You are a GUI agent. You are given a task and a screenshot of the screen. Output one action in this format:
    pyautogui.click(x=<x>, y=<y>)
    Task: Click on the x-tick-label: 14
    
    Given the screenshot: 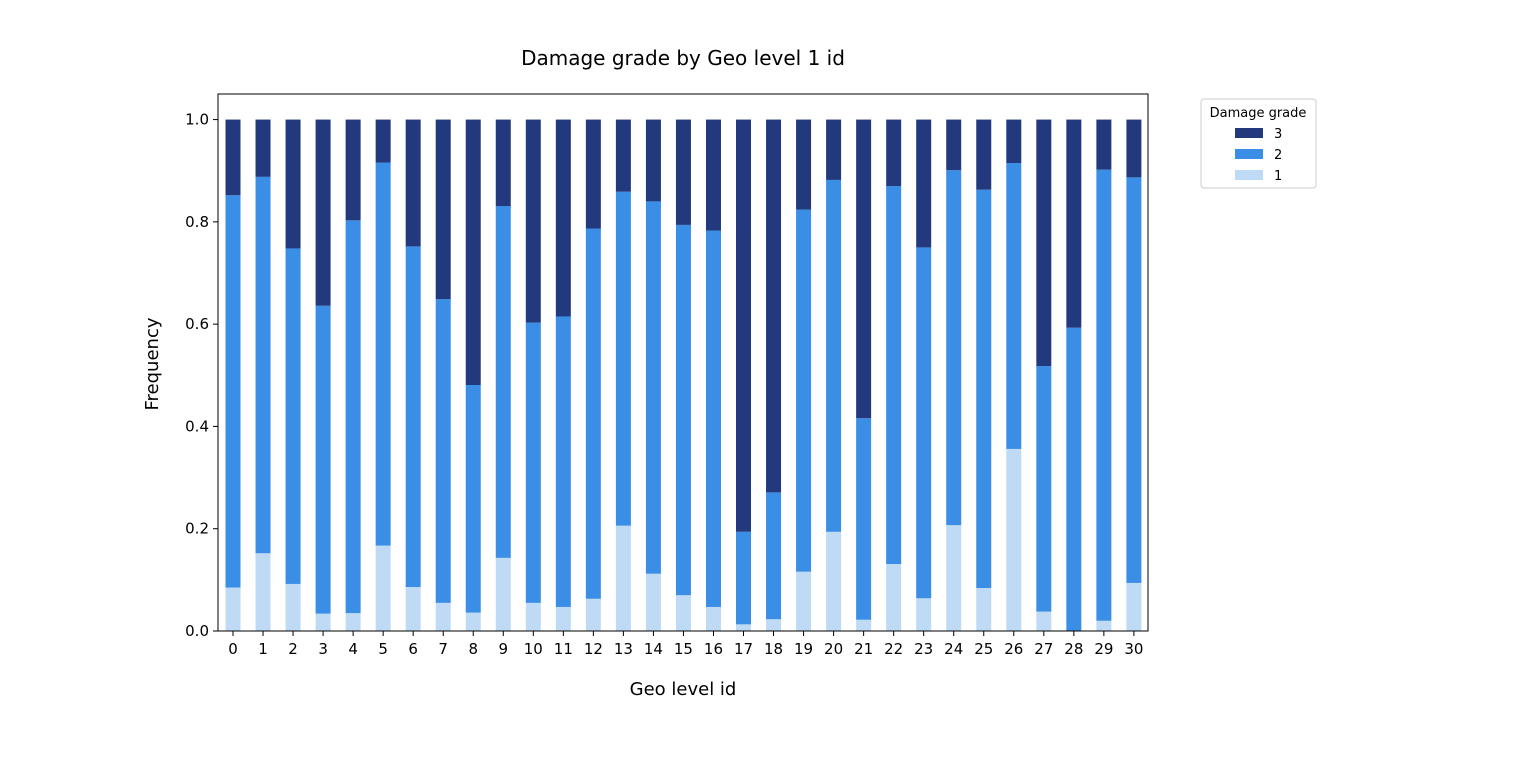 What is the action you would take?
    pyautogui.click(x=653, y=649)
    